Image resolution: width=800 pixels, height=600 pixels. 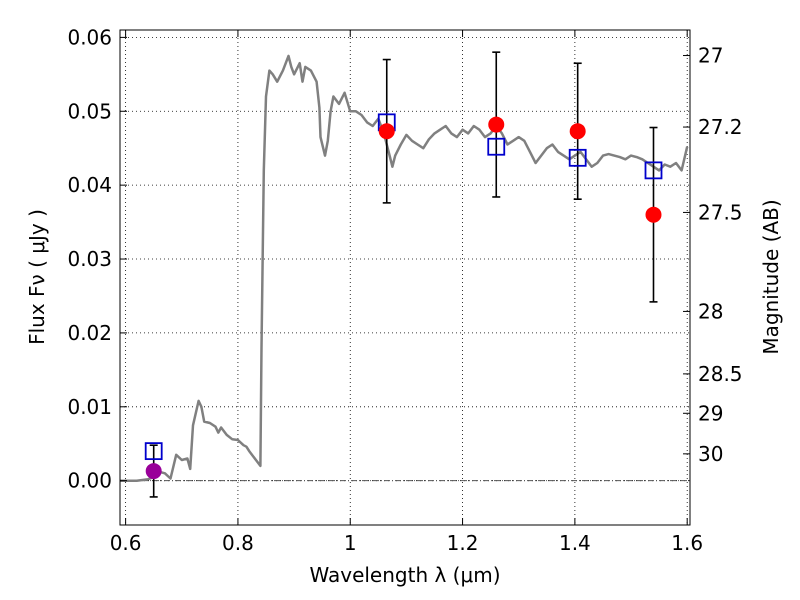 What do you see at coordinates (89, 111) in the screenshot?
I see `y-tick-label: 0.05` at bounding box center [89, 111].